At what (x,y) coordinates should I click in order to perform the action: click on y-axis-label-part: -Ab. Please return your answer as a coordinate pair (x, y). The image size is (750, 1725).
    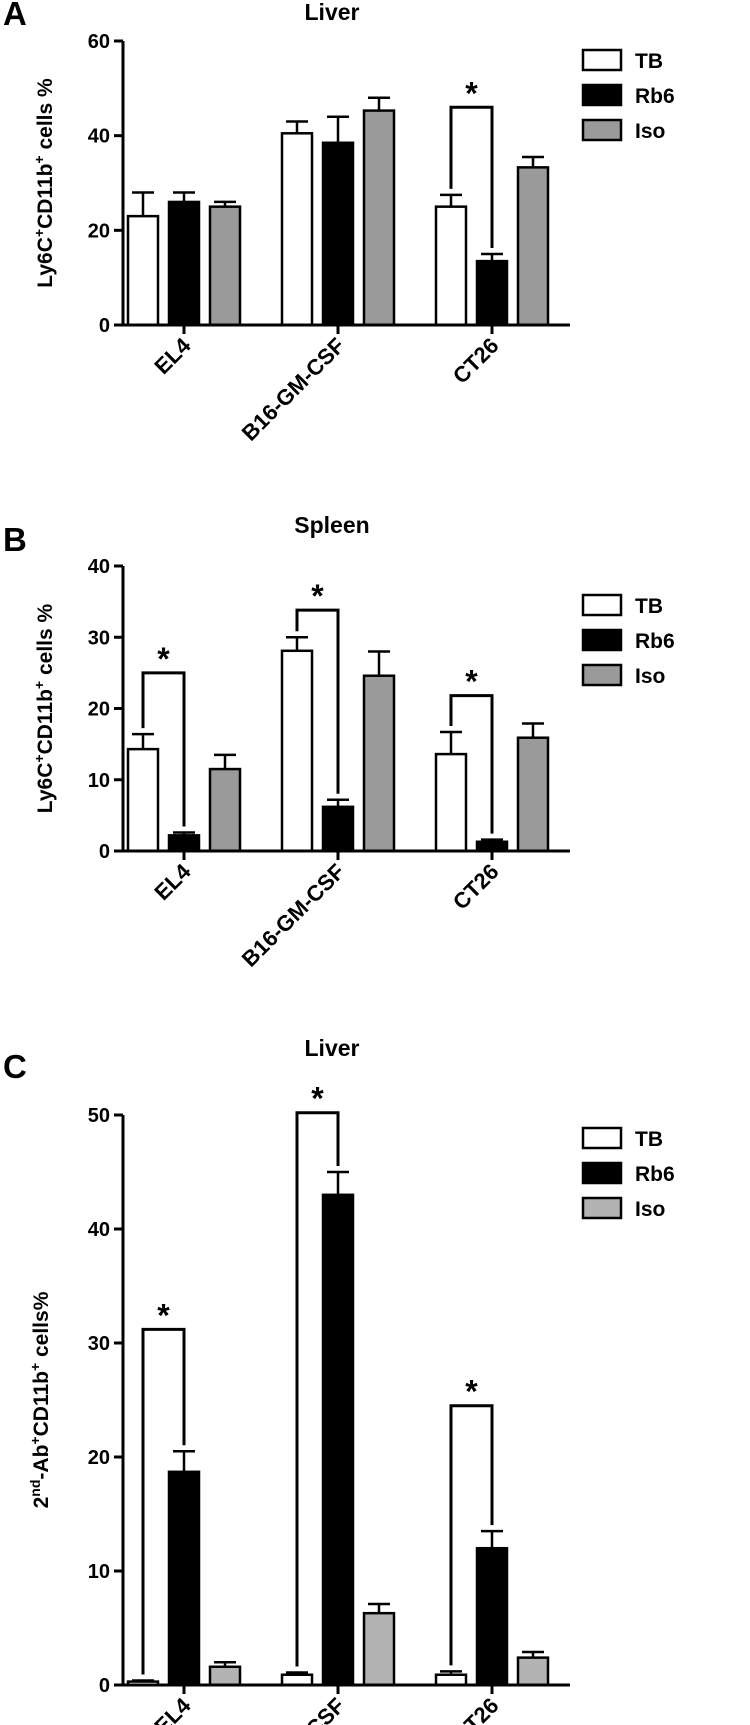
    Looking at the image, I should click on (41, 1462).